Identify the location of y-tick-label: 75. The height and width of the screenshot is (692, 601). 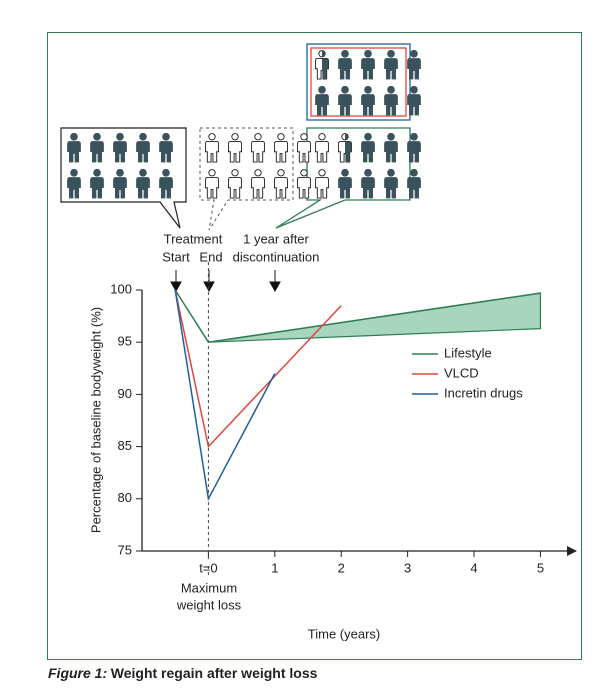
(125, 549).